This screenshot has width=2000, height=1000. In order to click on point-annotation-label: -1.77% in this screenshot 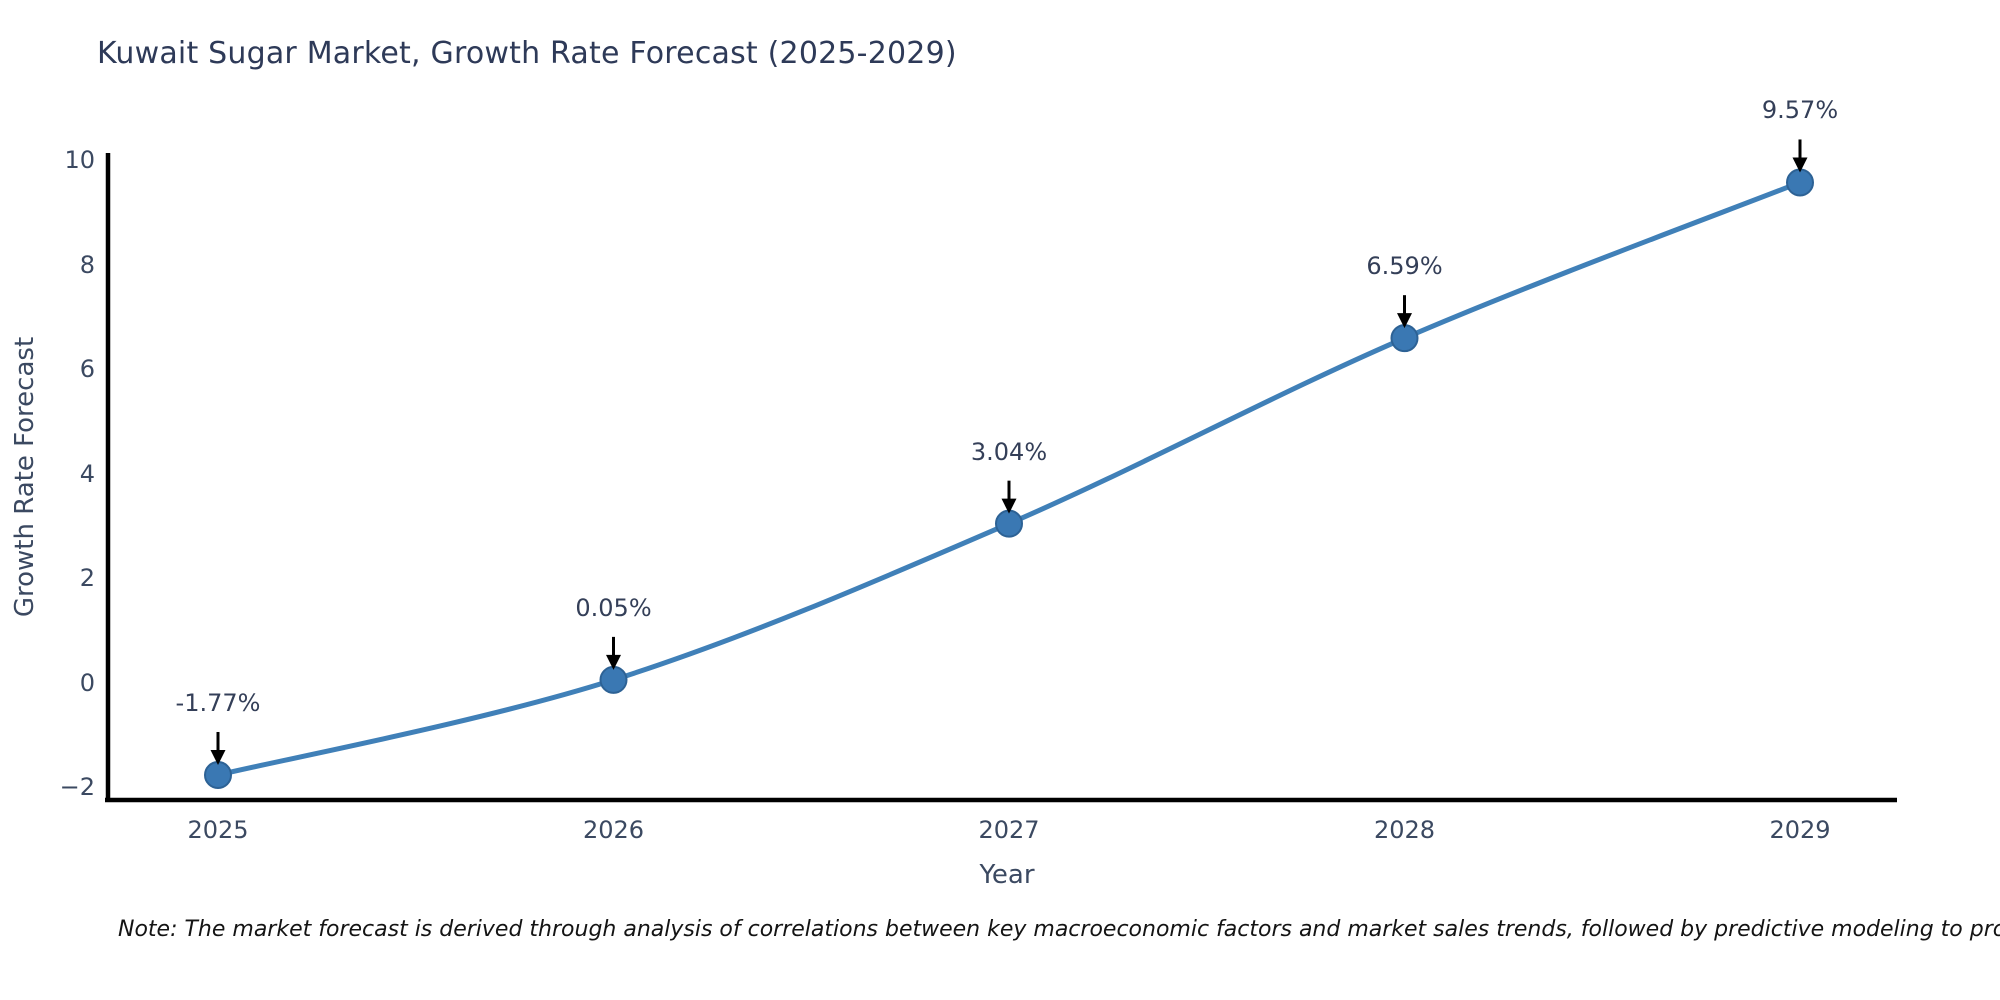, I will do `click(218, 702)`.